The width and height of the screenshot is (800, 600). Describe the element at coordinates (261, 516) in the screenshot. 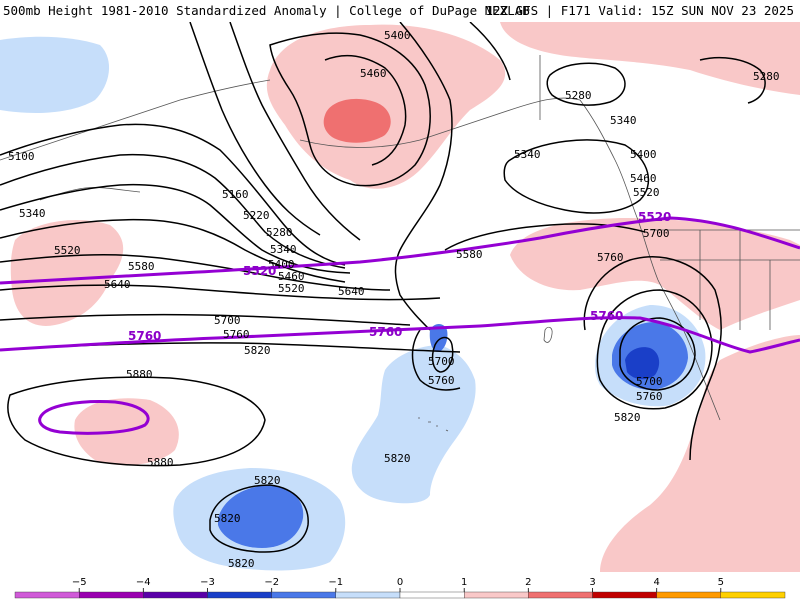

I see `anomaly-mid-negative-south-pacific` at that location.